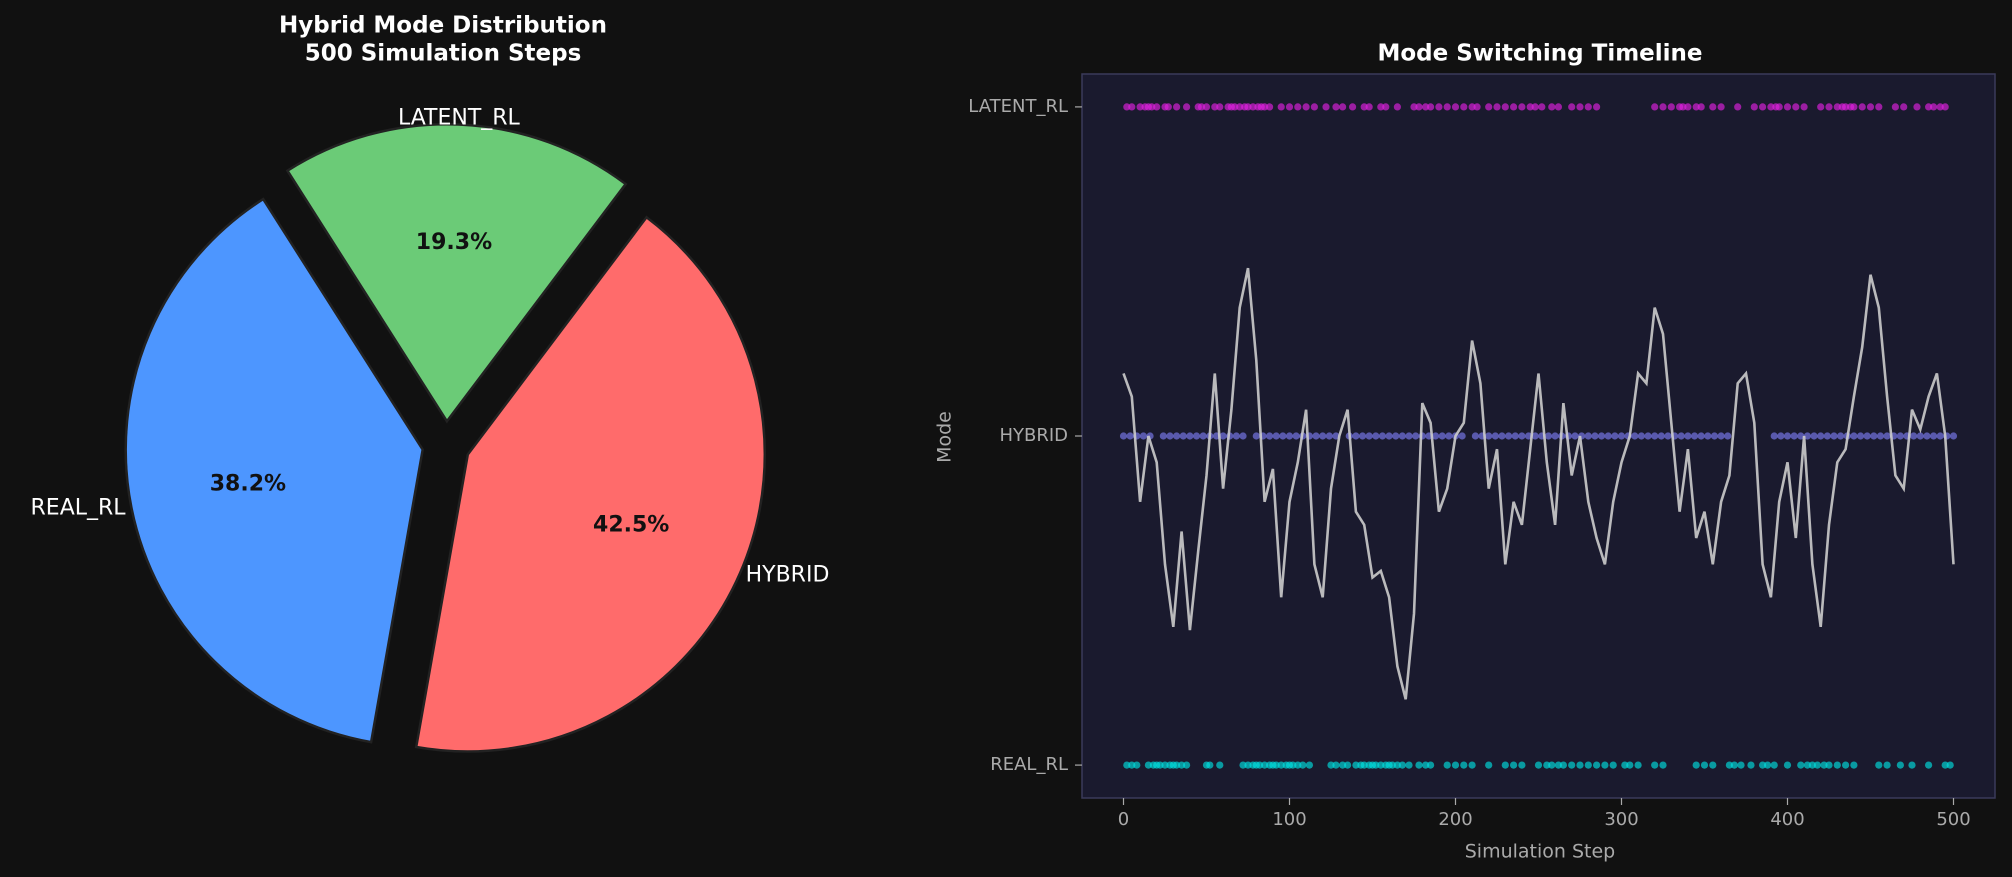 Image resolution: width=2012 pixels, height=877 pixels. Describe the element at coordinates (459, 118) in the screenshot. I see `slice-category-label: LATENT_RL` at that location.